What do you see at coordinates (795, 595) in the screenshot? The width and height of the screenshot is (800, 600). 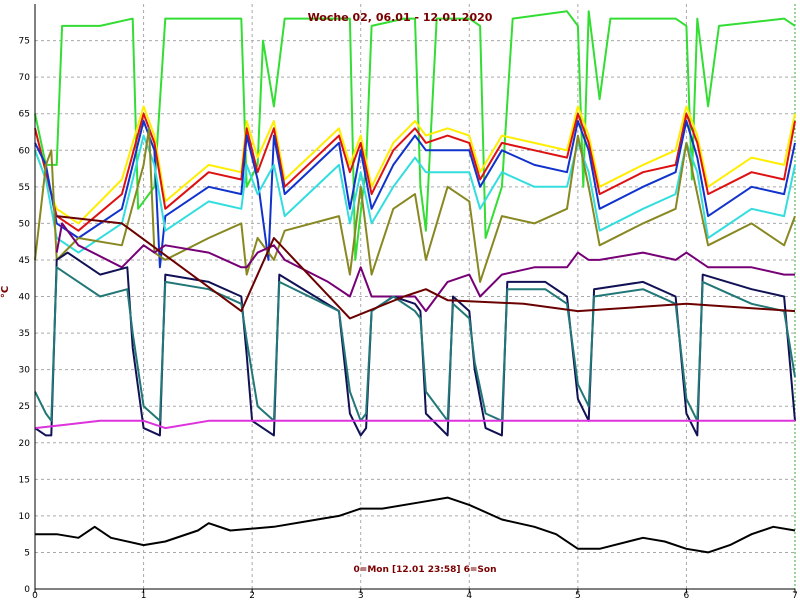 I see `x-tick-label: 7` at bounding box center [795, 595].